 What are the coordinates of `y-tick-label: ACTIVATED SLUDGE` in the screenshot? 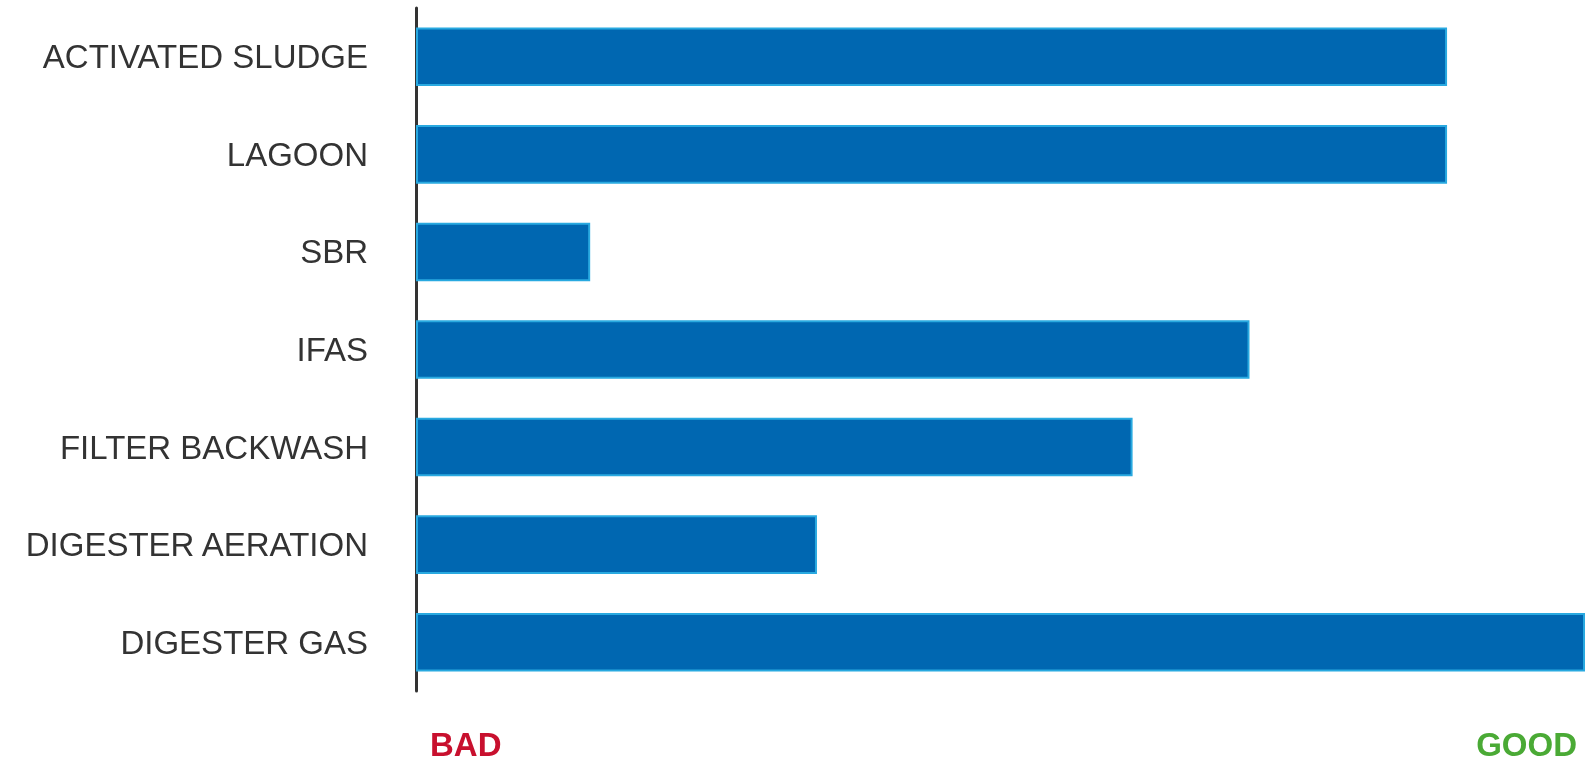 It's located at (205, 57).